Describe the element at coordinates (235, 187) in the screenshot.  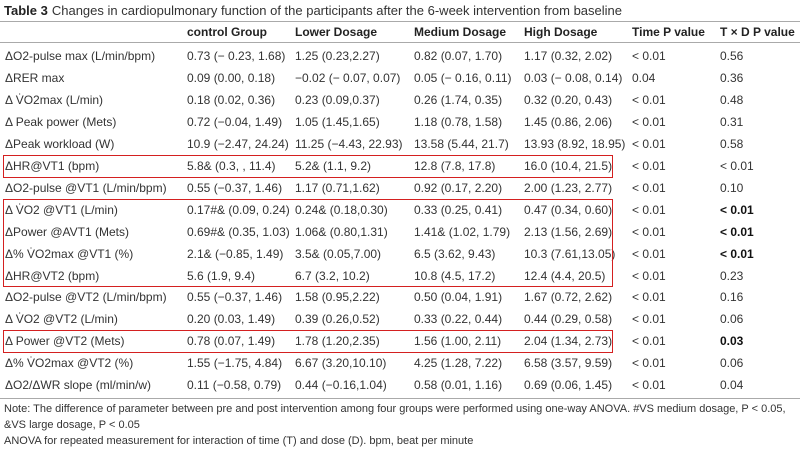
I see `table-cell: 0.55 (−0.37, 1.46)` at that location.